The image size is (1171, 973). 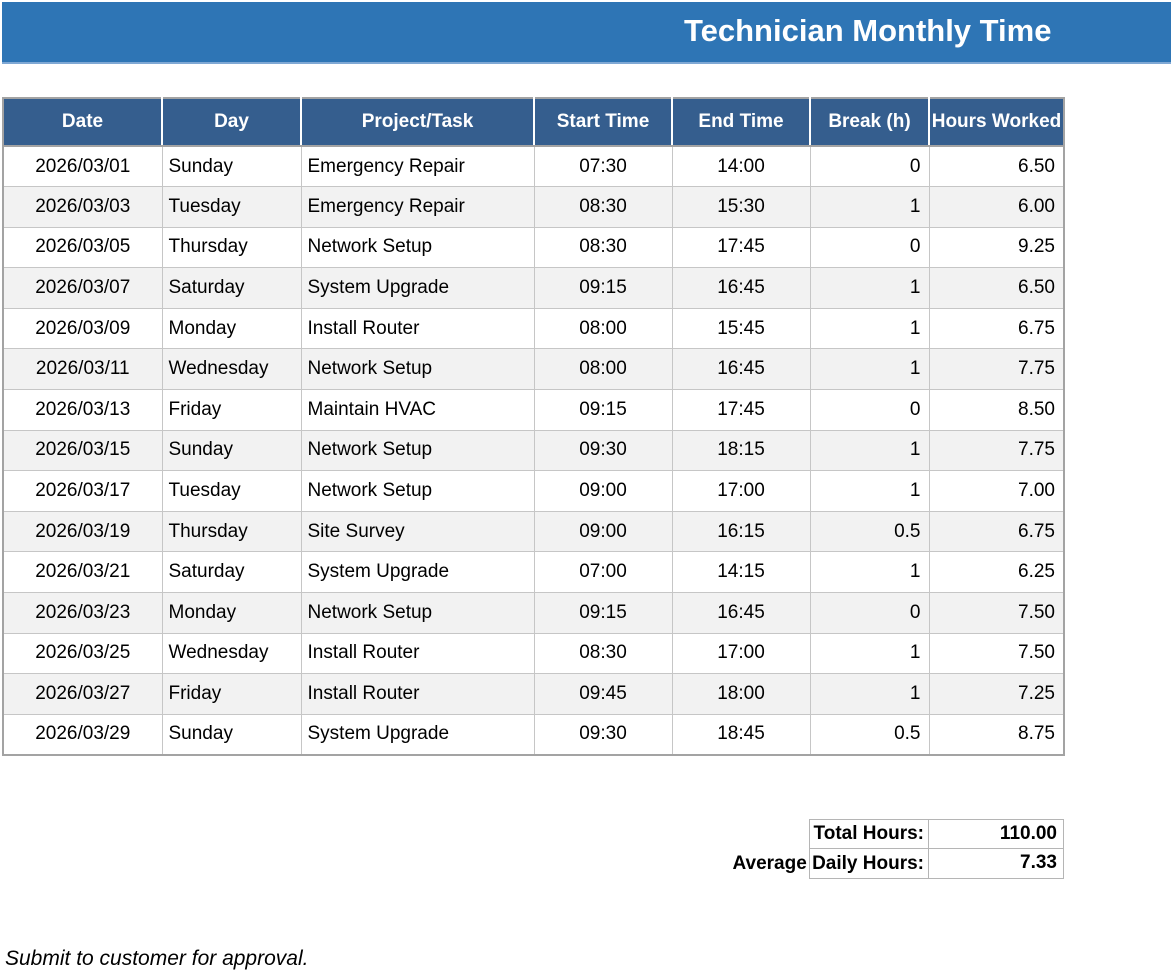 What do you see at coordinates (602, 122) in the screenshot?
I see `col-header-start-time: Start Time` at bounding box center [602, 122].